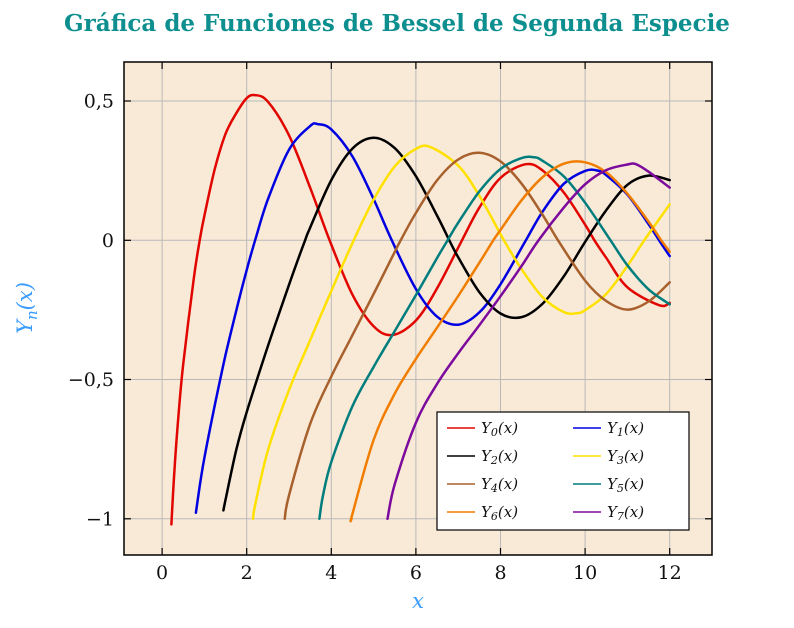  What do you see at coordinates (91, 380) in the screenshot?
I see `y-tick-label: −0,5` at bounding box center [91, 380].